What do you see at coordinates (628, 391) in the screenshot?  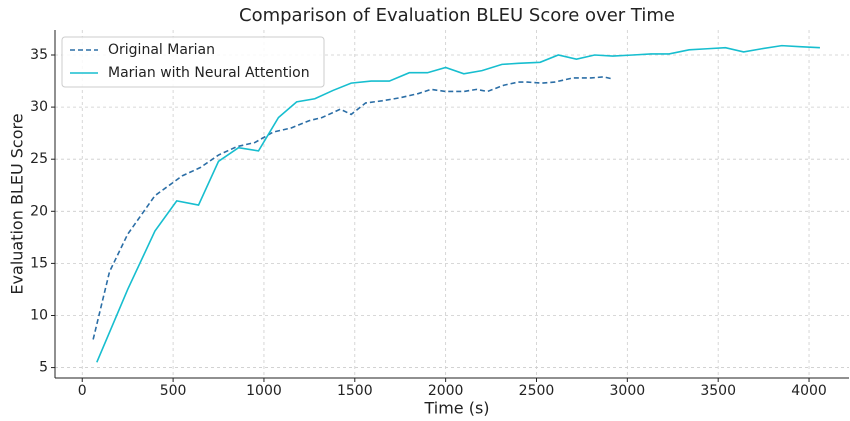 I see `x-tick-label: 3000` at bounding box center [628, 391].